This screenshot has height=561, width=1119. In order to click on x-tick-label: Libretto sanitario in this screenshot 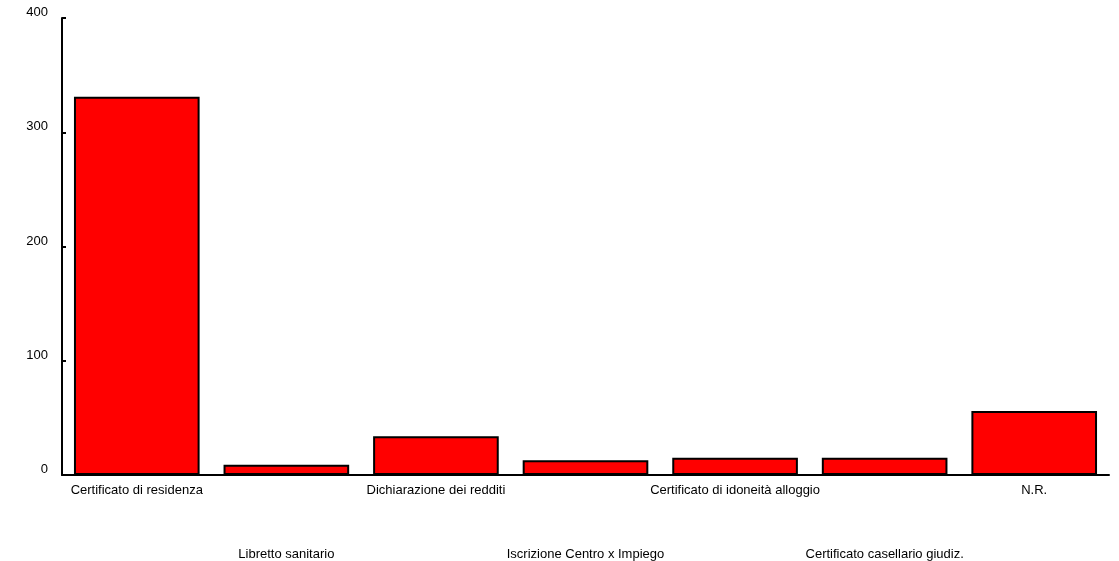, I will do `click(286, 553)`.